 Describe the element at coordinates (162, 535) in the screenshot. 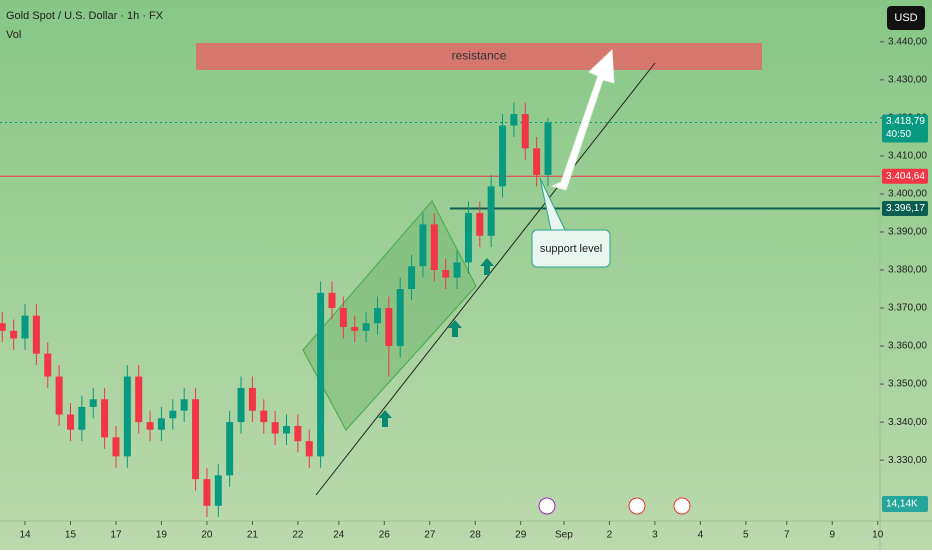

I see `x-tick-label: 19` at that location.